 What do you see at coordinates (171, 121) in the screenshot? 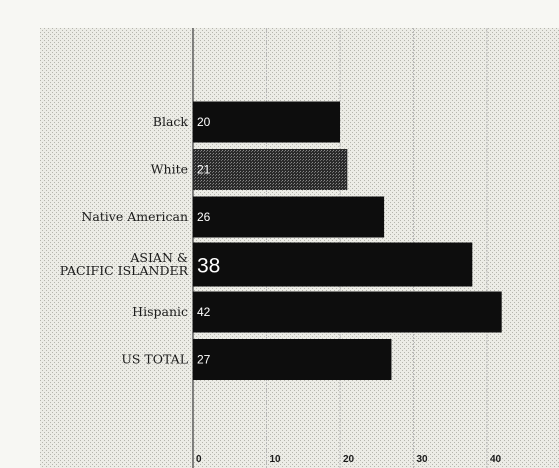
I see `category-label: Black` at bounding box center [171, 121].